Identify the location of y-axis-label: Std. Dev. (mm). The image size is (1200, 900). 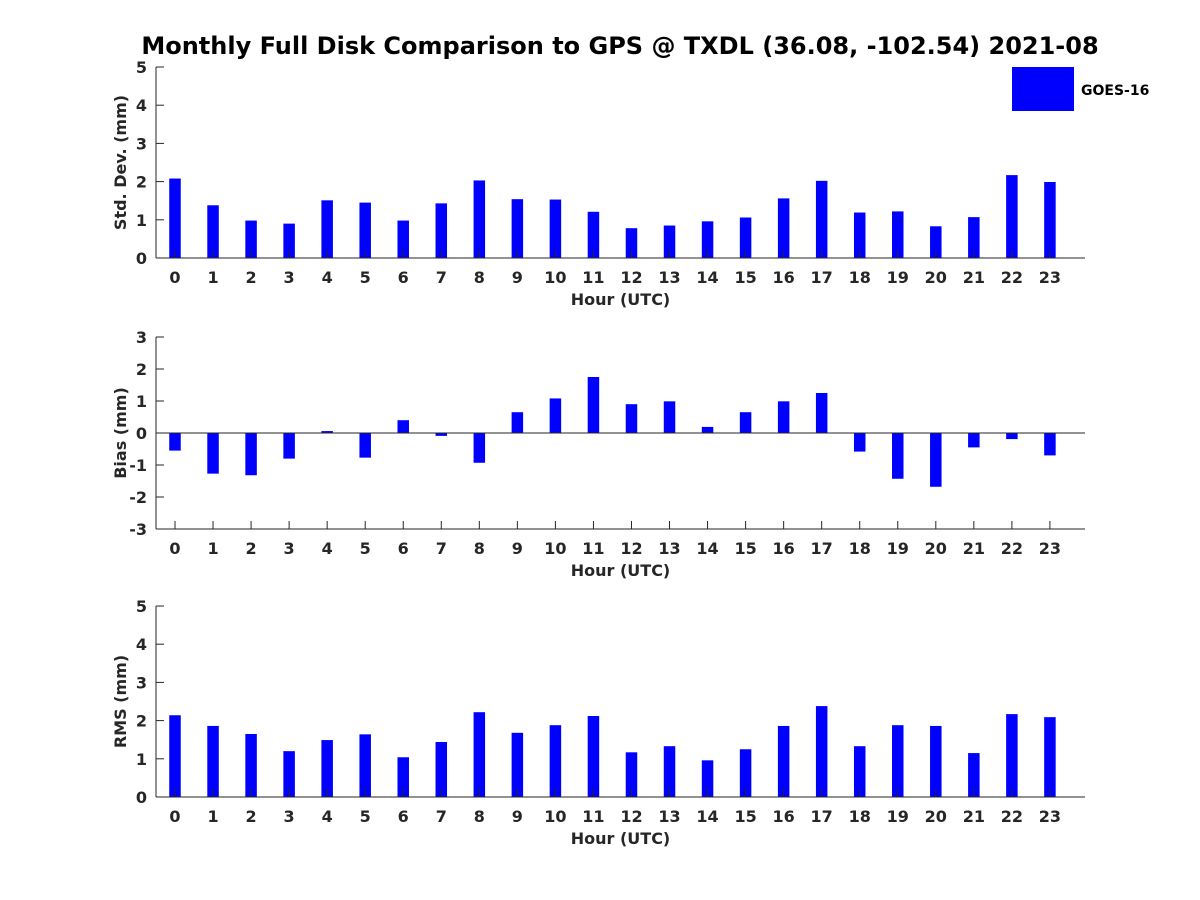
(120, 162).